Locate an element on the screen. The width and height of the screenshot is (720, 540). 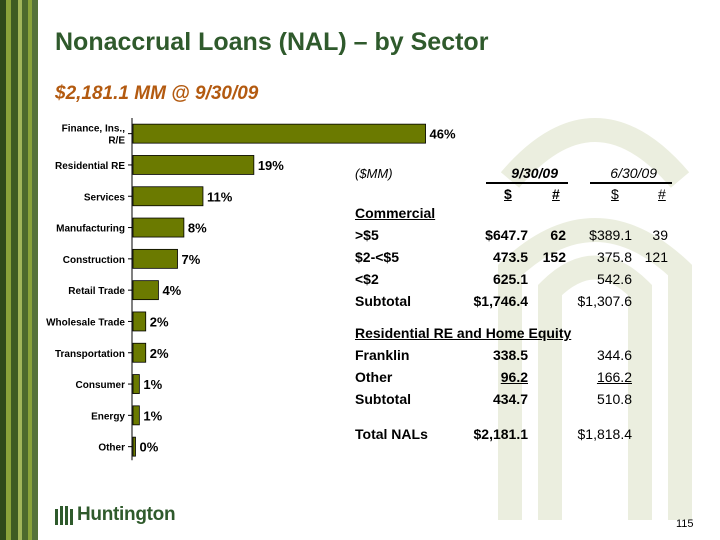
chart-data-label: 19% is located at coordinates (271, 165).